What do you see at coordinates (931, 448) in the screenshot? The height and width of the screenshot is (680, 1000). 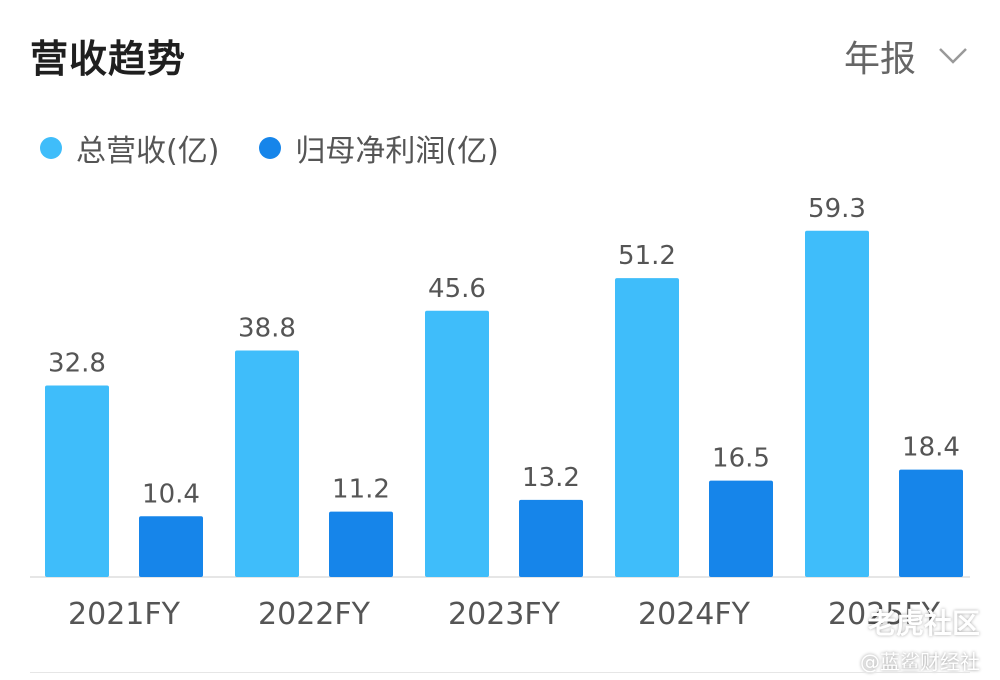 I see `data-label-net-profit-2025FY: 18.4` at bounding box center [931, 448].